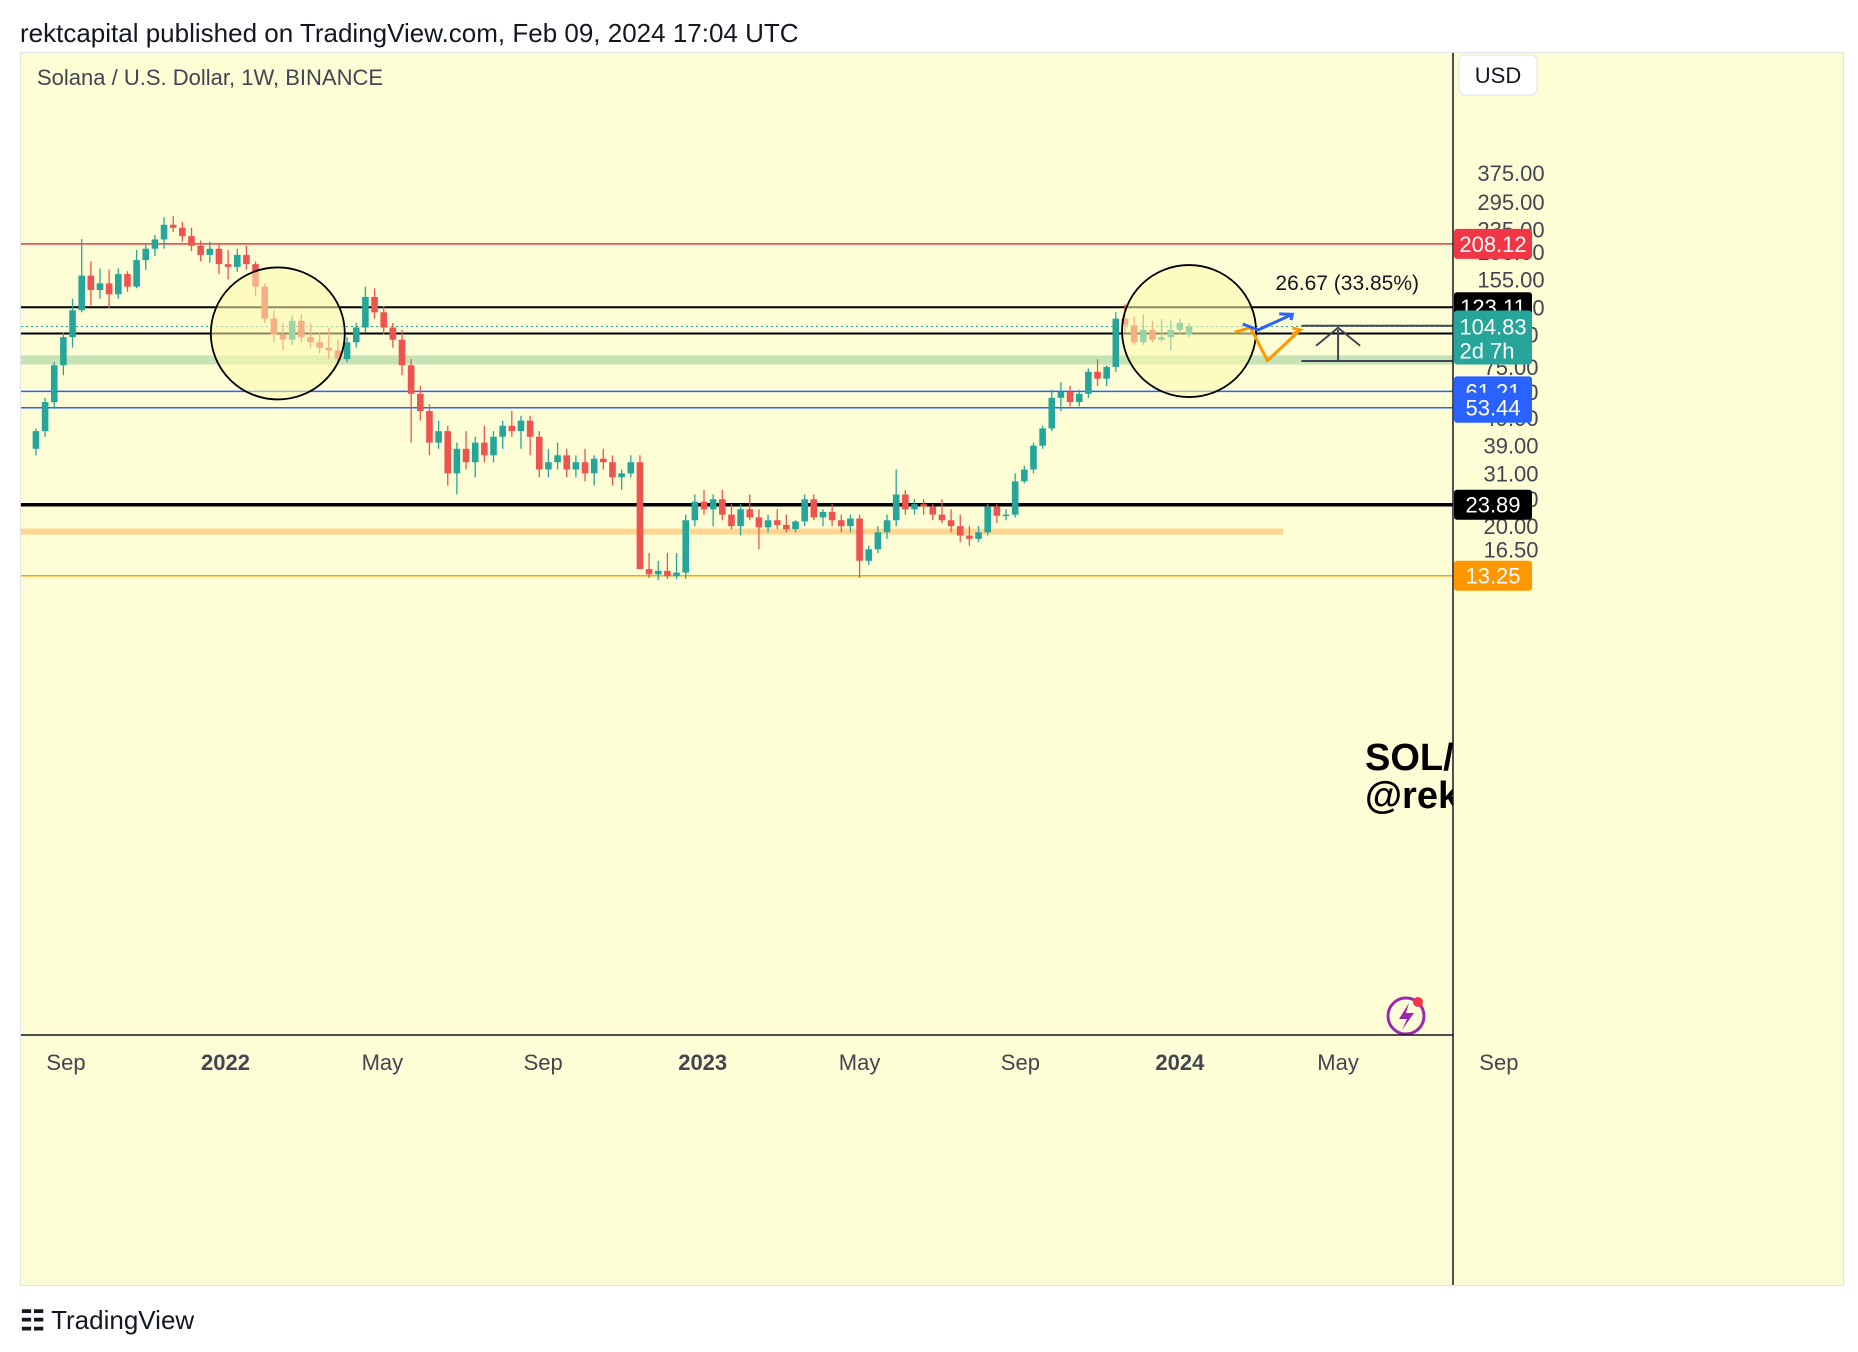 The image size is (1858, 1352). I want to click on support-53-price-label: 53.44, so click(1493, 407).